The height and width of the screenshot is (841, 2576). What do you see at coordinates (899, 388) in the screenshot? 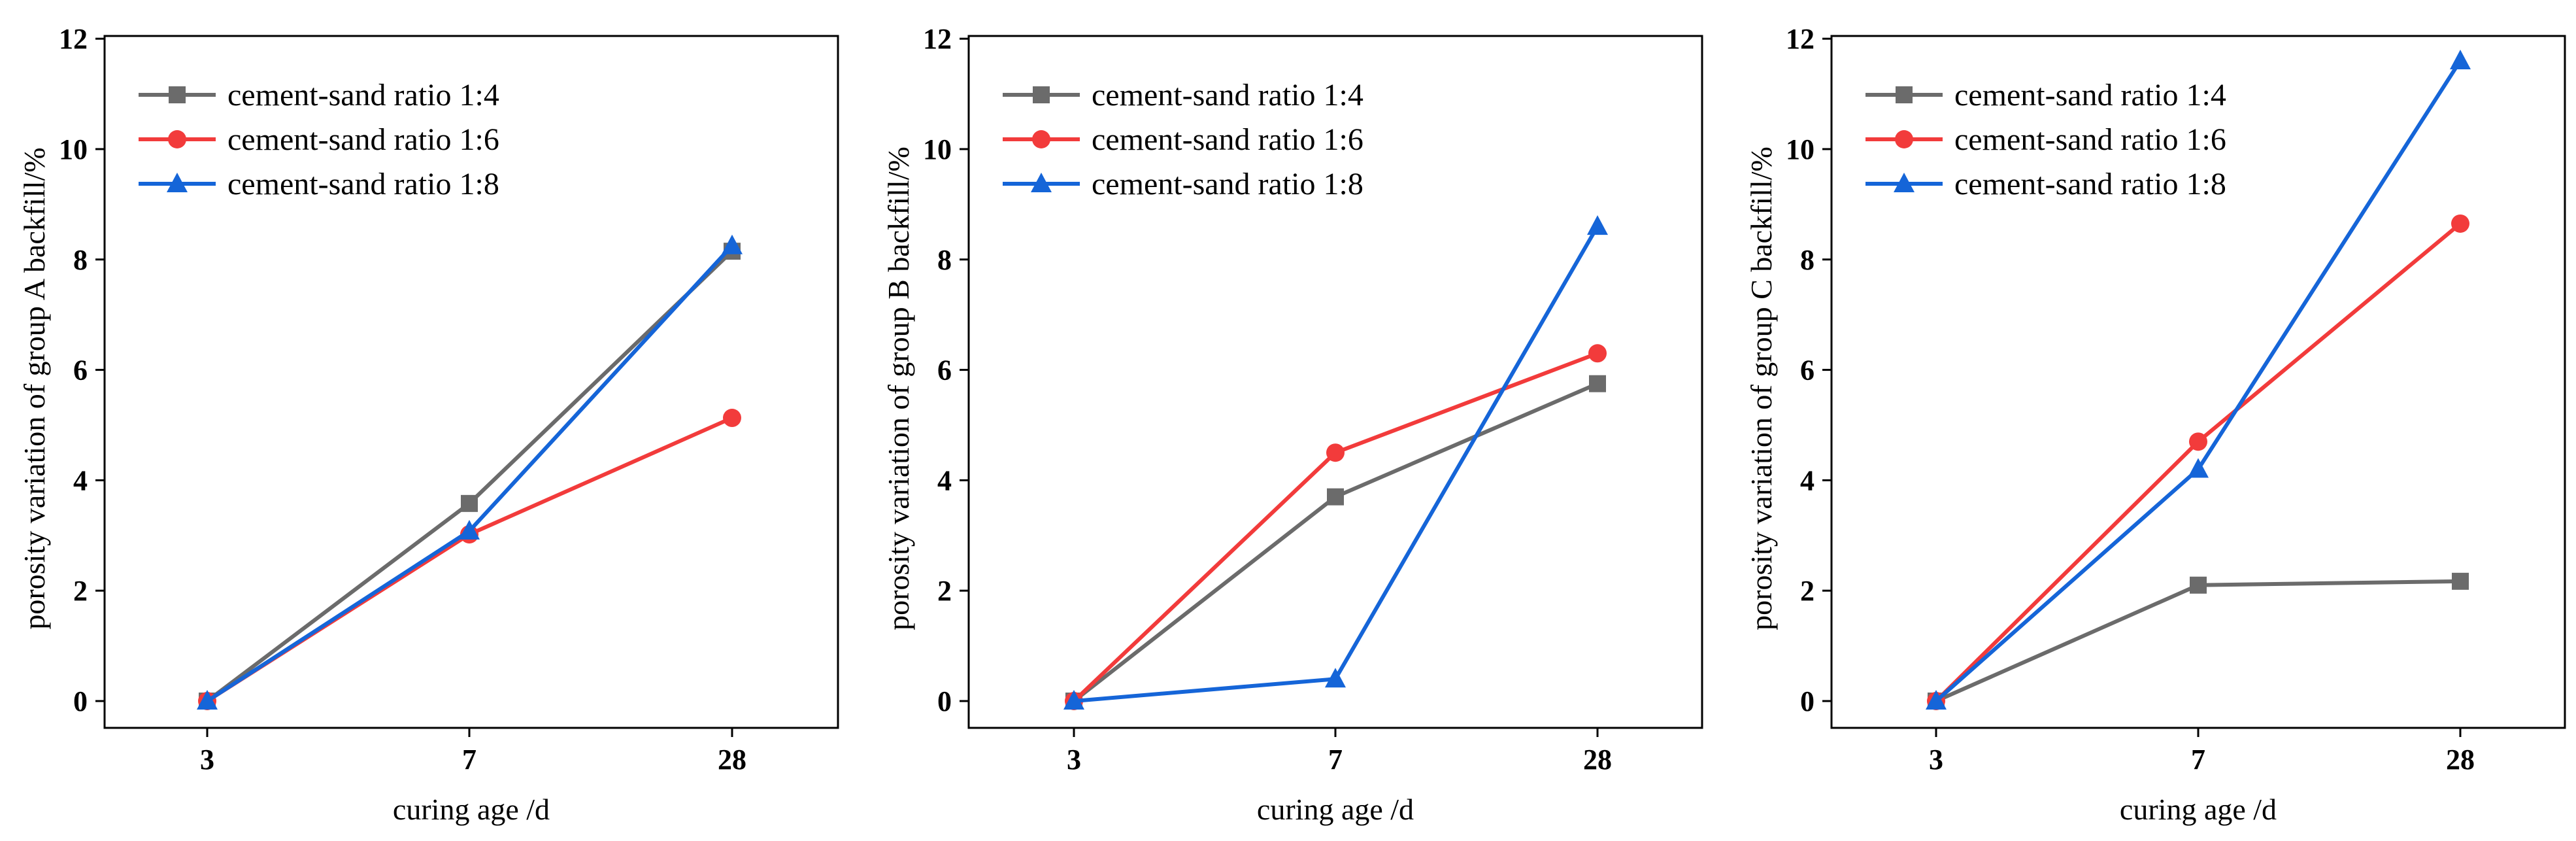
I see `y-axis-title: porosity variation of group B backfill/%` at bounding box center [899, 388].